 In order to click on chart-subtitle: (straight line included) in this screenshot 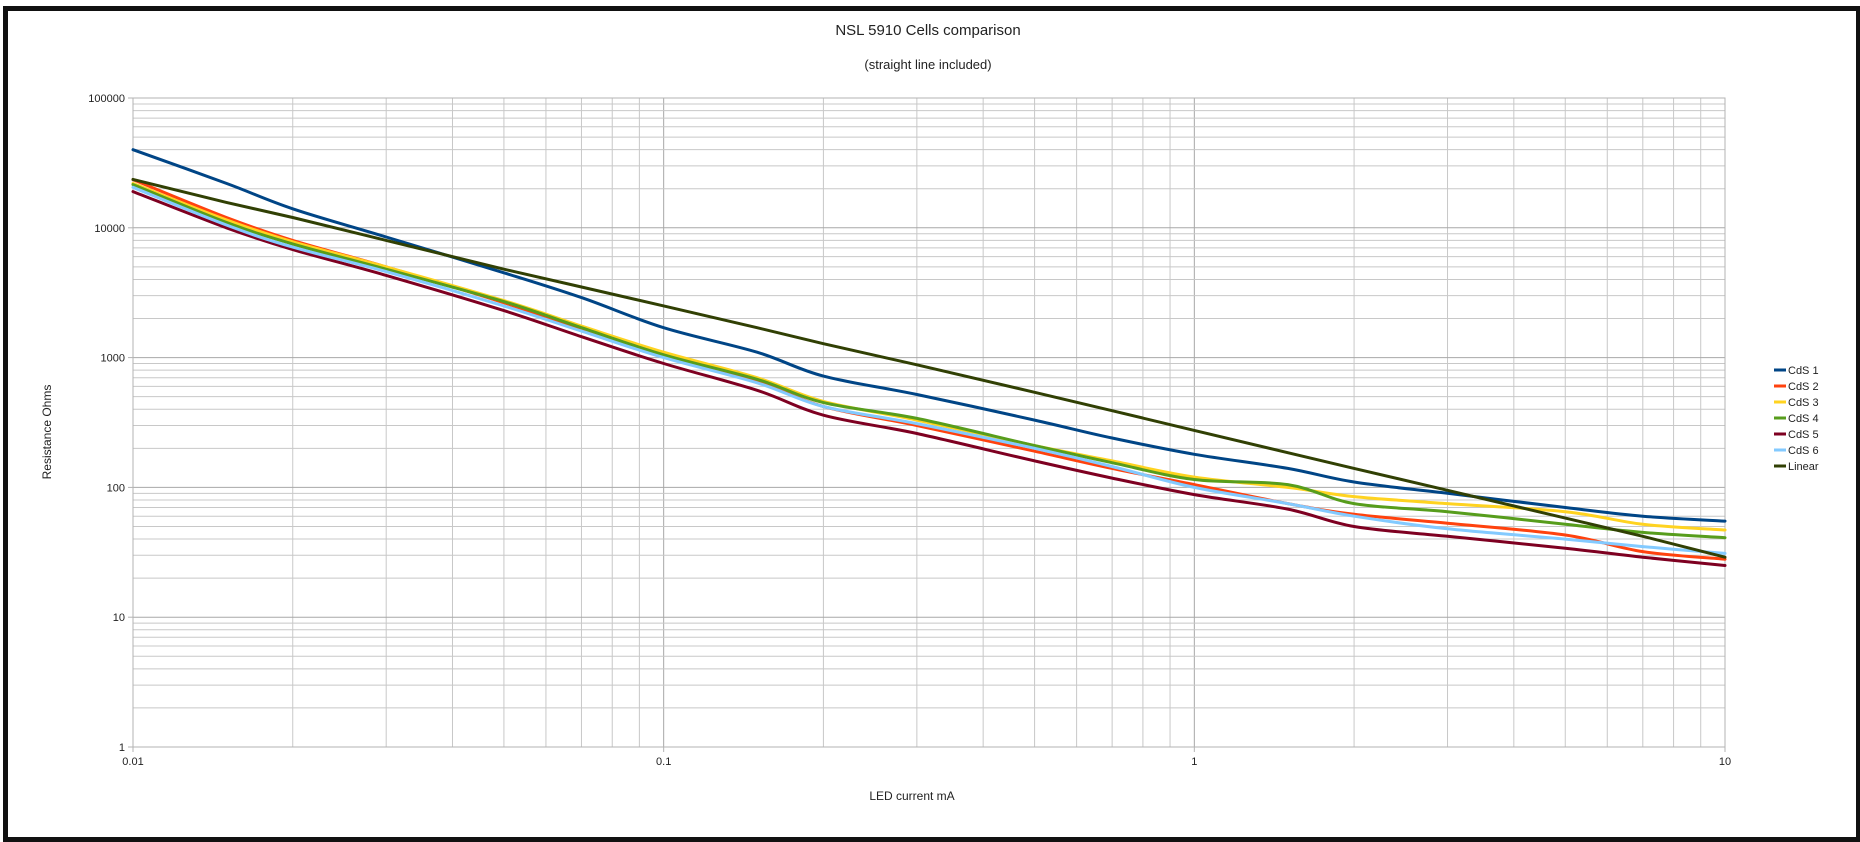, I will do `click(927, 64)`.